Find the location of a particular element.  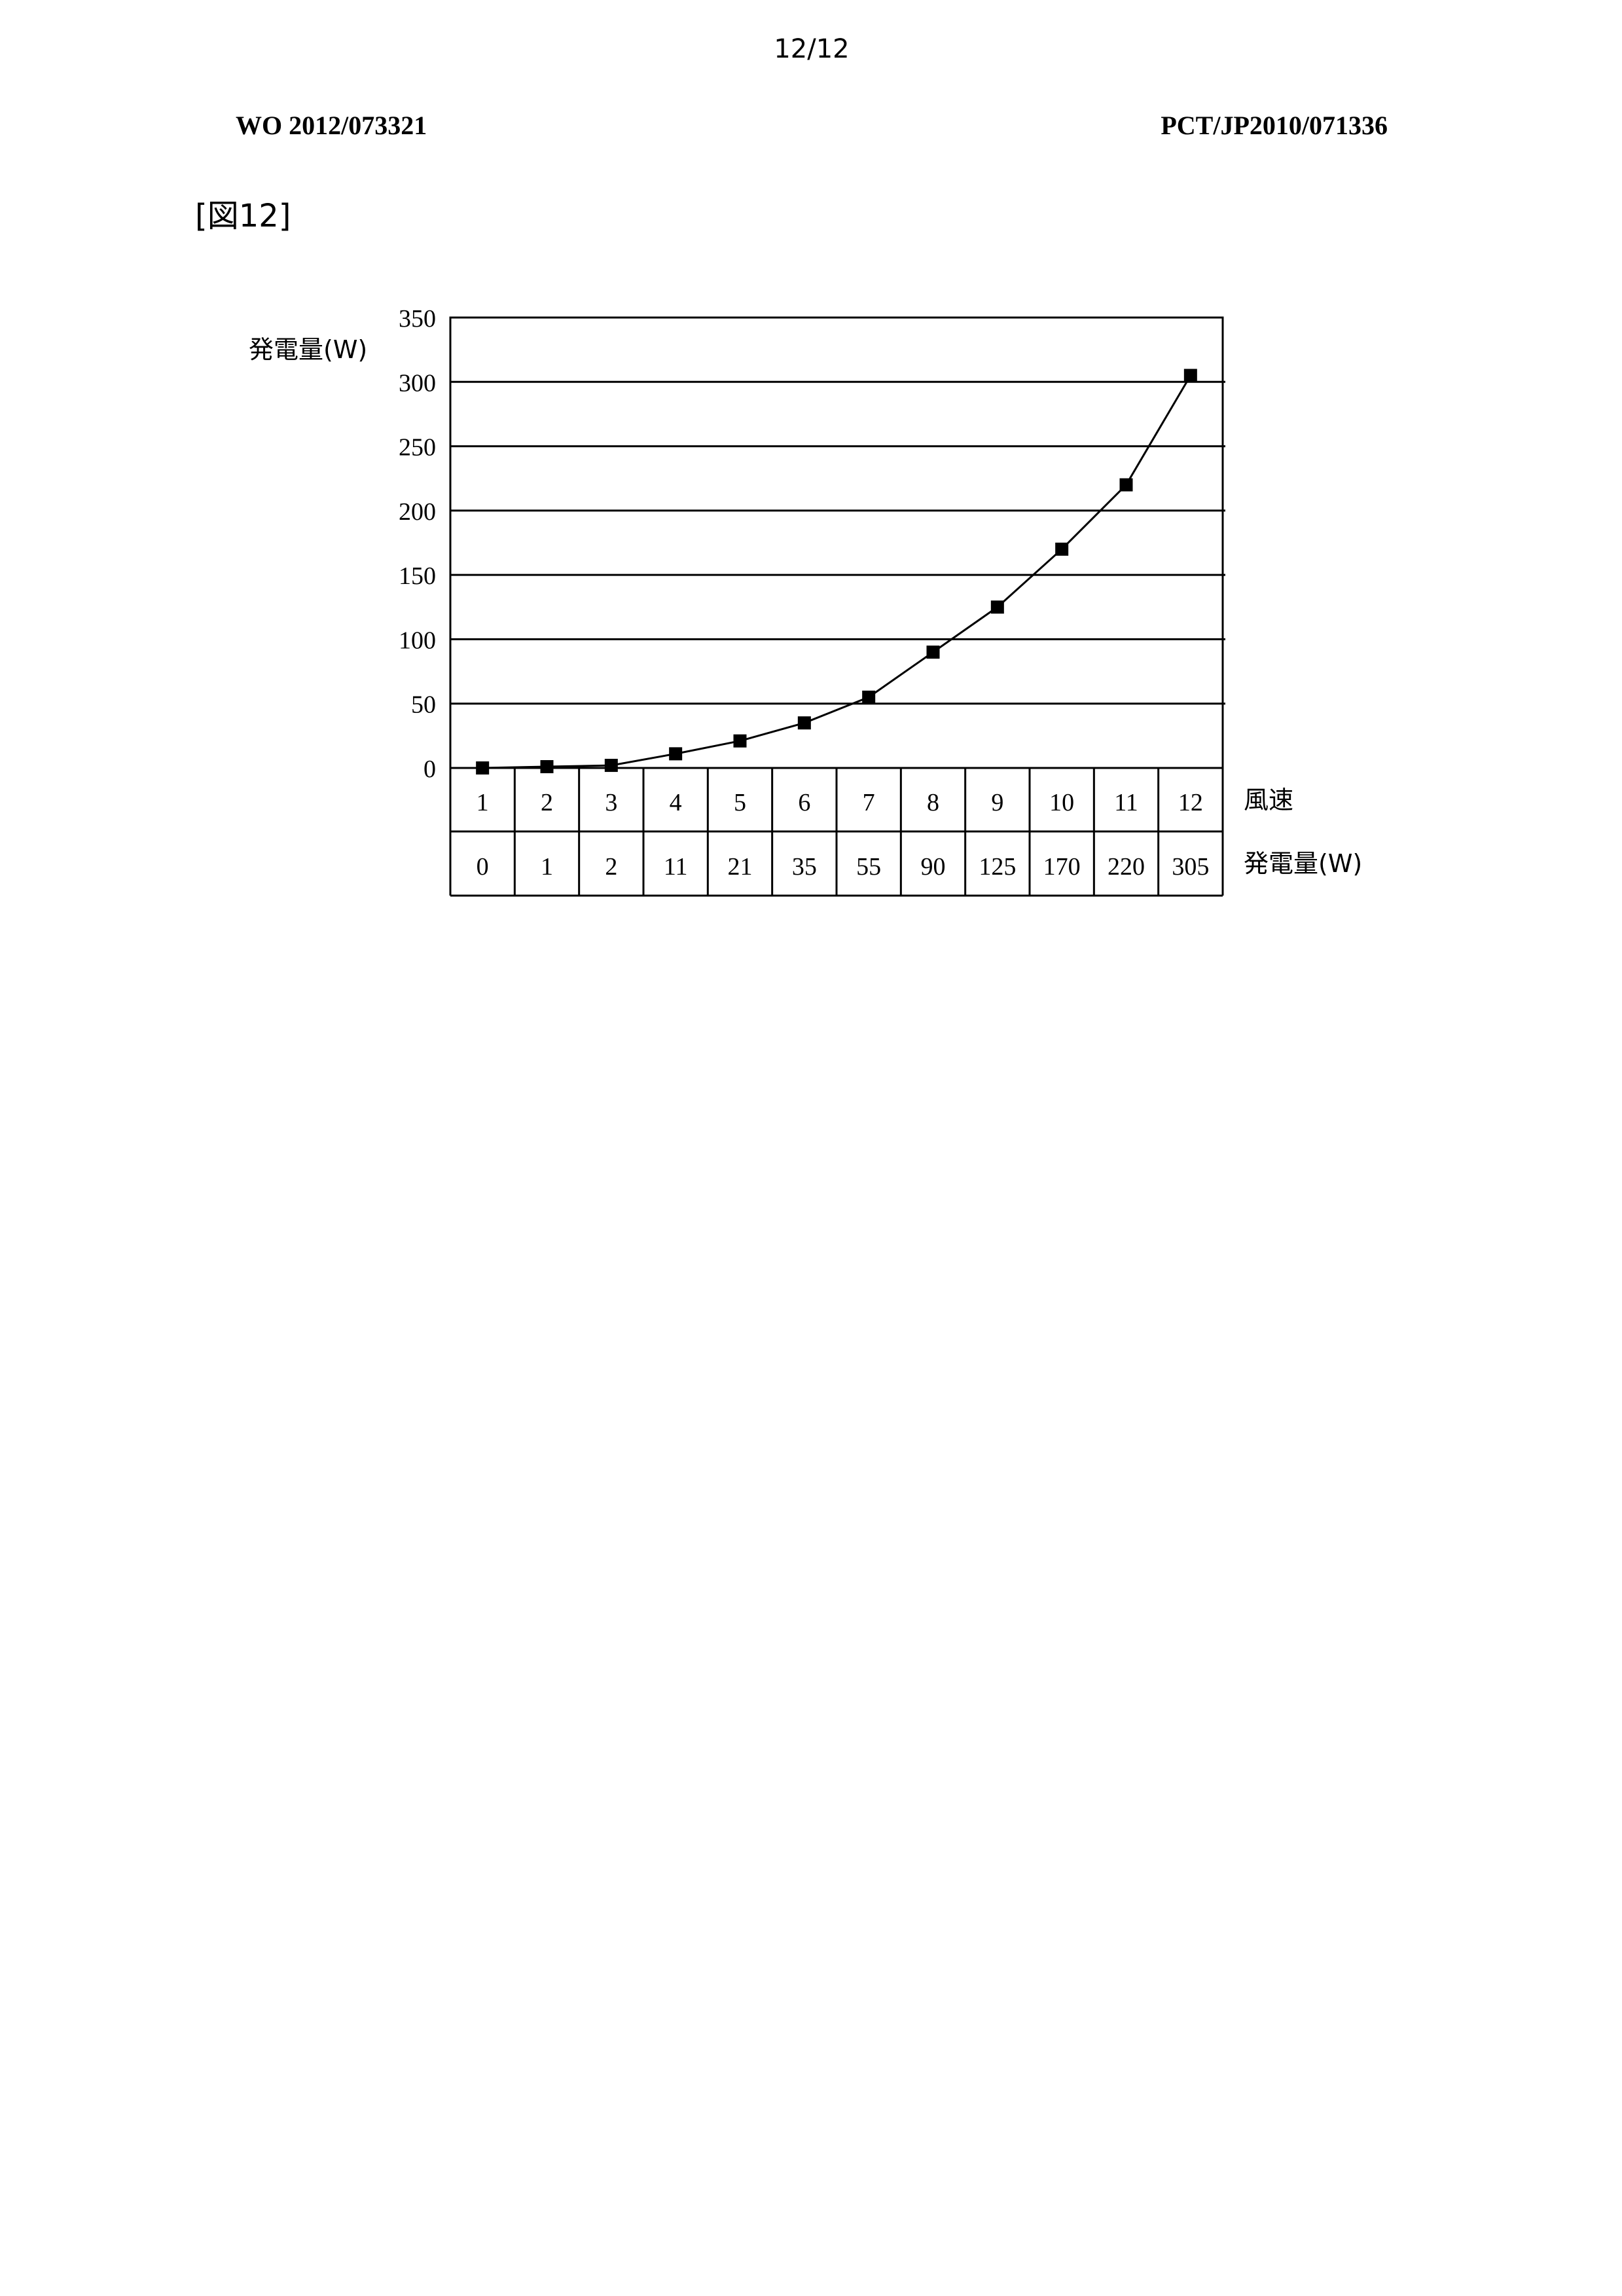

table-cell-power: 305 is located at coordinates (1190, 867).